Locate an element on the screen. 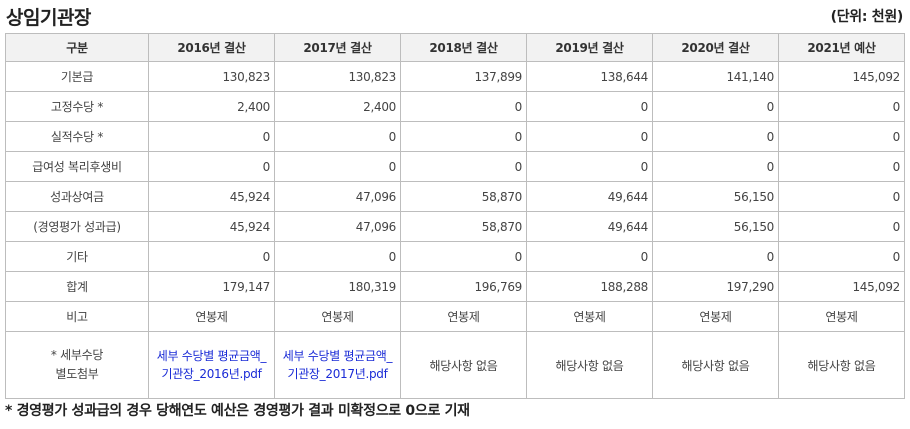 The width and height of the screenshot is (910, 429). attachment-link-2016: 세부 수당별 평균금액_기관장_2016년.pdf is located at coordinates (211, 365).